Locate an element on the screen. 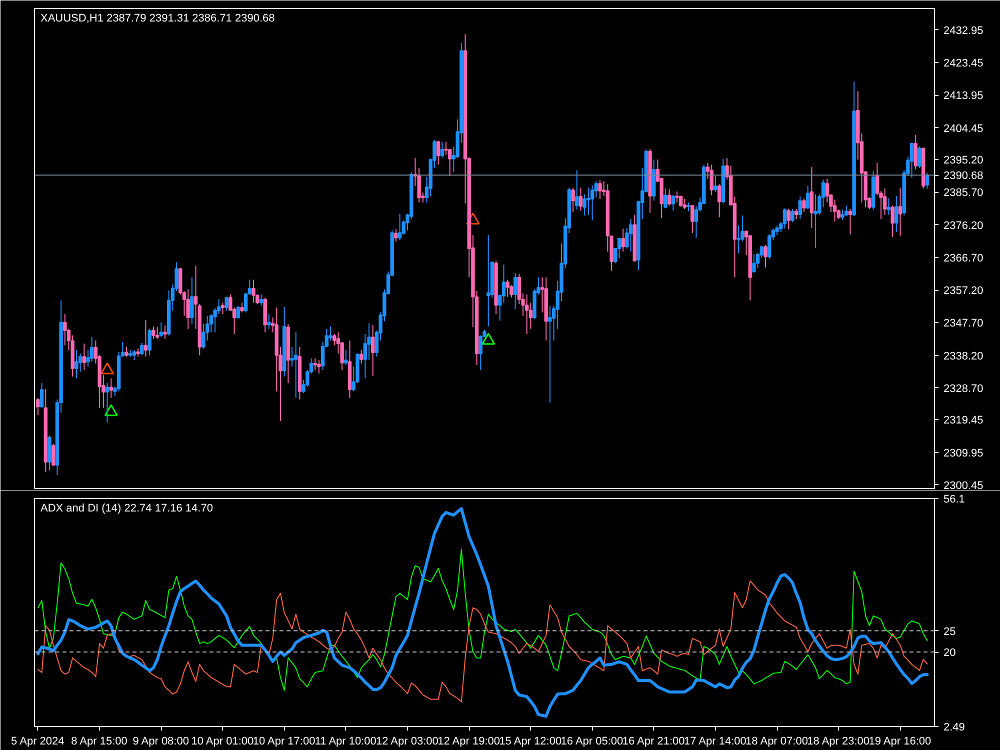 The image size is (1000, 750). ref-line-label: 2390.68 is located at coordinates (964, 176).